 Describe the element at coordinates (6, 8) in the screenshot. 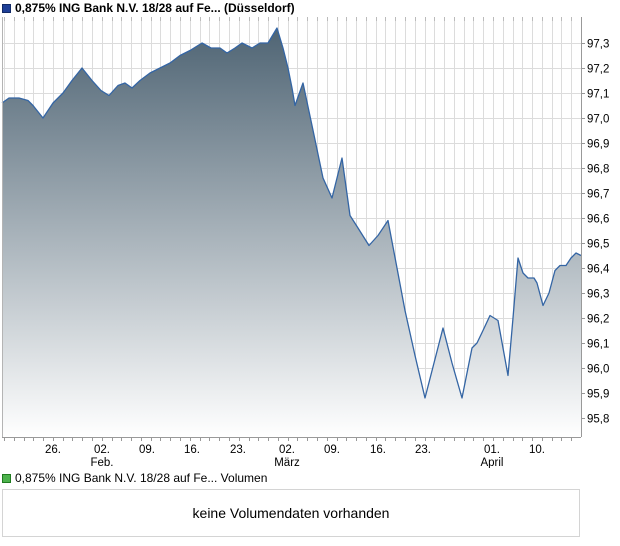

I see `price-series-icon` at that location.